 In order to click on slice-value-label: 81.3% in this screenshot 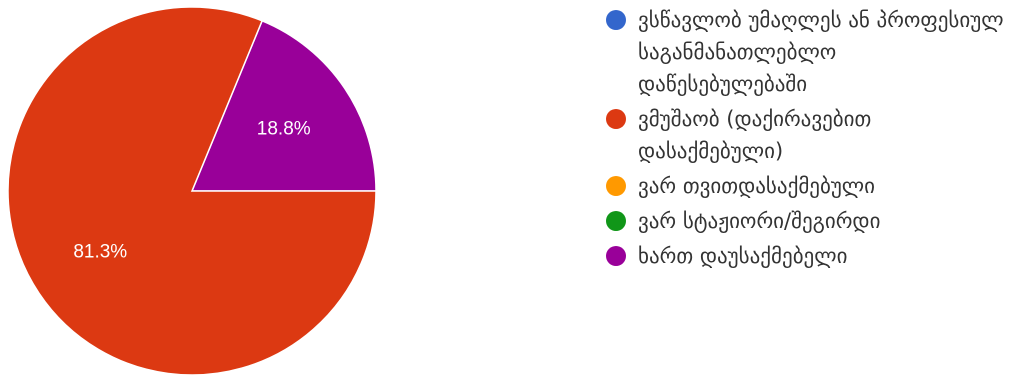, I will do `click(100, 251)`.